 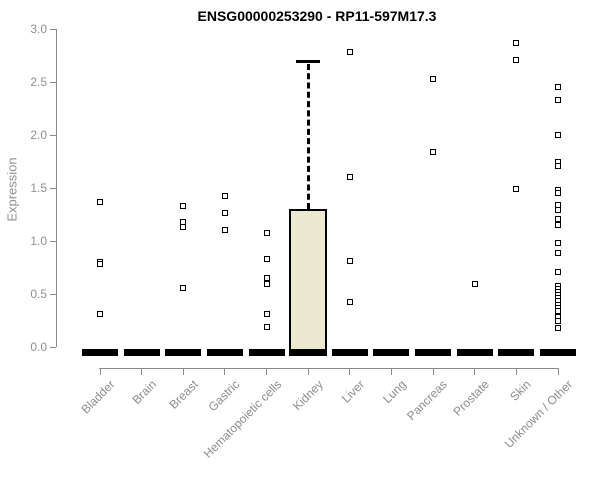 I want to click on y-tick-label: 0.5, so click(x=38, y=294).